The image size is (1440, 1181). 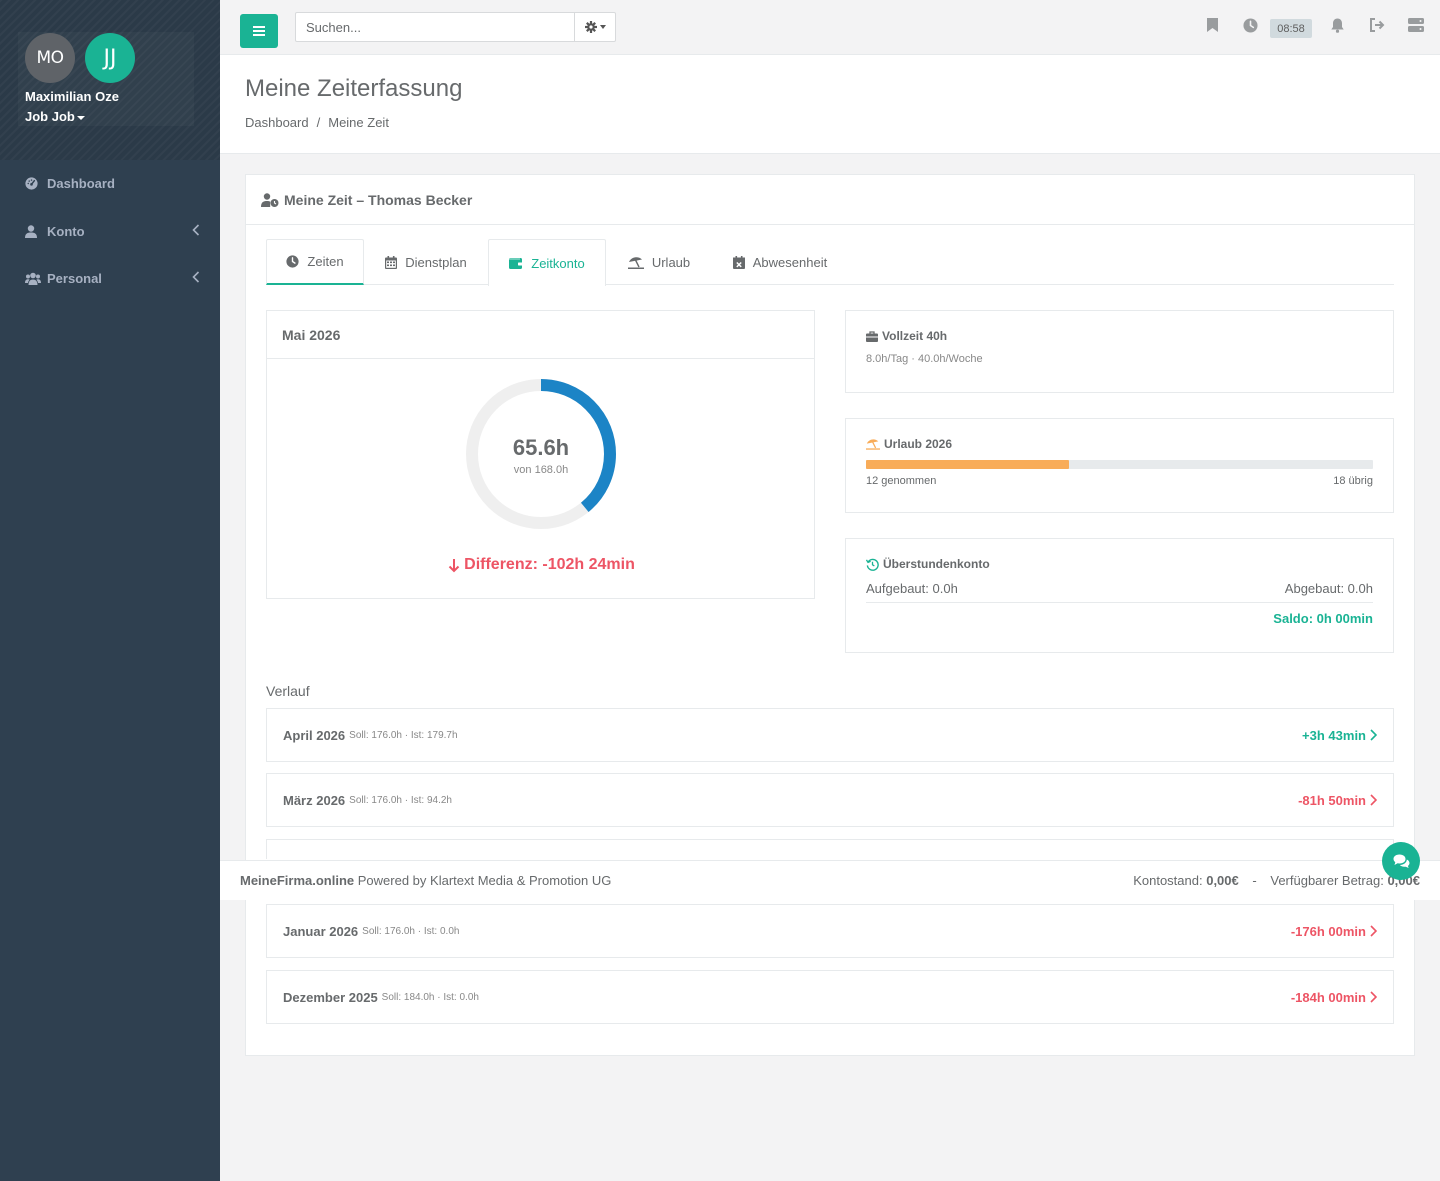 I want to click on vacation-progress-fill, so click(x=967, y=464).